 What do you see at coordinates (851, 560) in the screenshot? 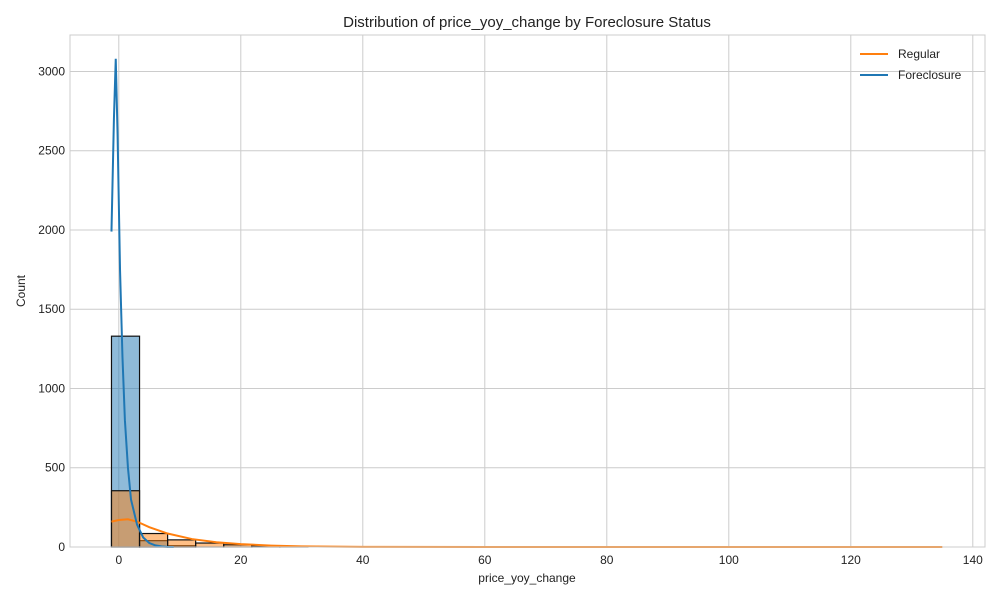
I see `x-tick-label: 120` at bounding box center [851, 560].